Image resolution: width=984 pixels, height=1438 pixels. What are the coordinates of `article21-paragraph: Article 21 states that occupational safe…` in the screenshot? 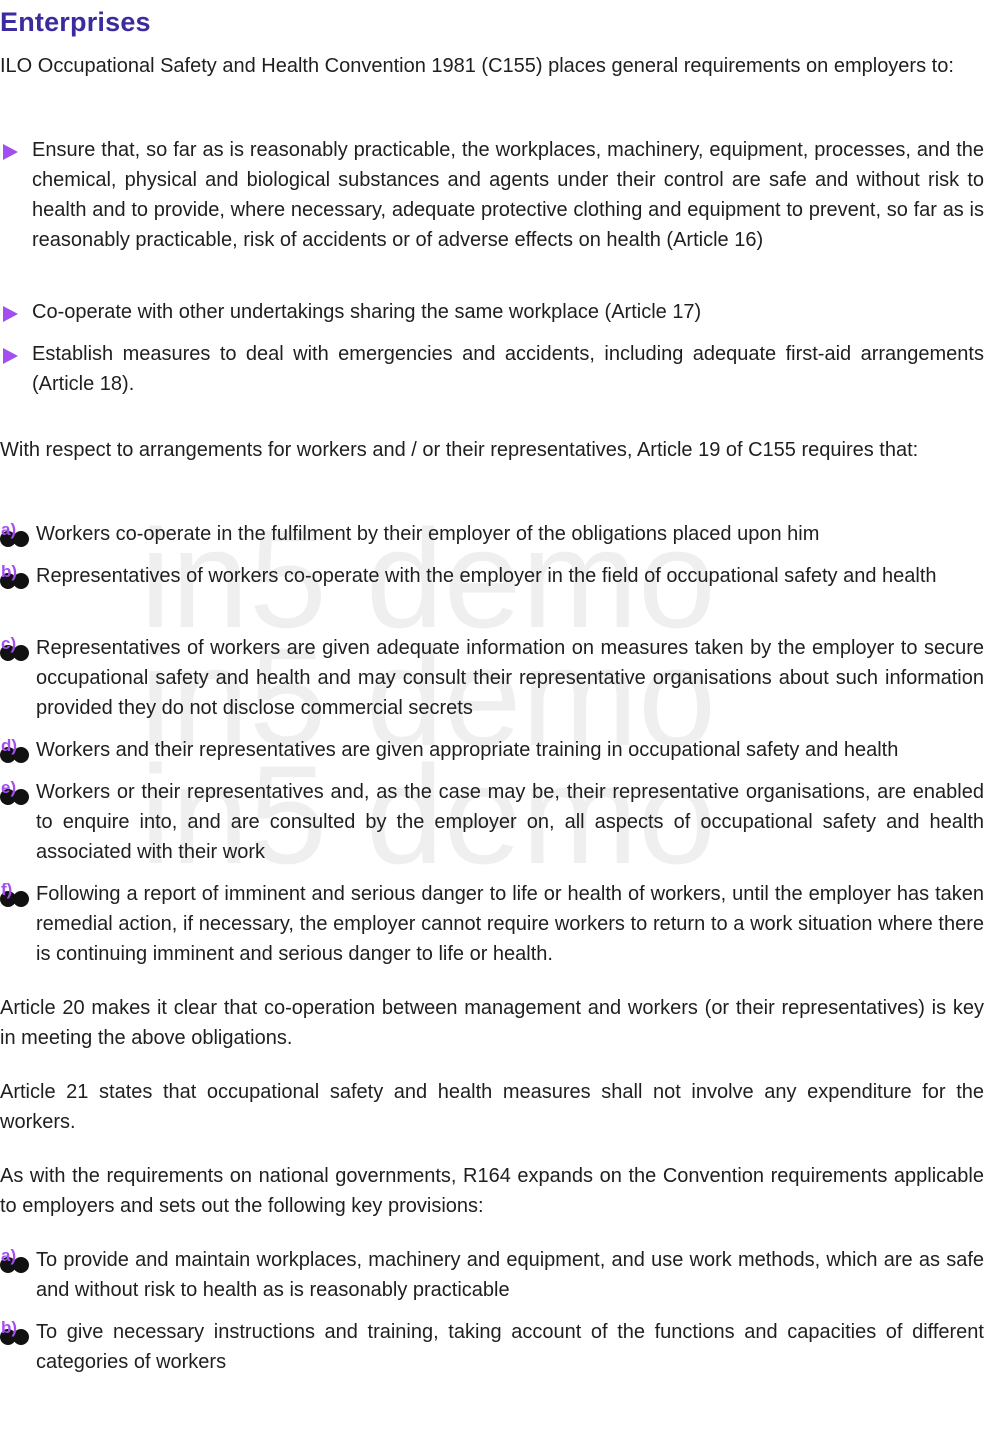 It's located at (492, 1107).